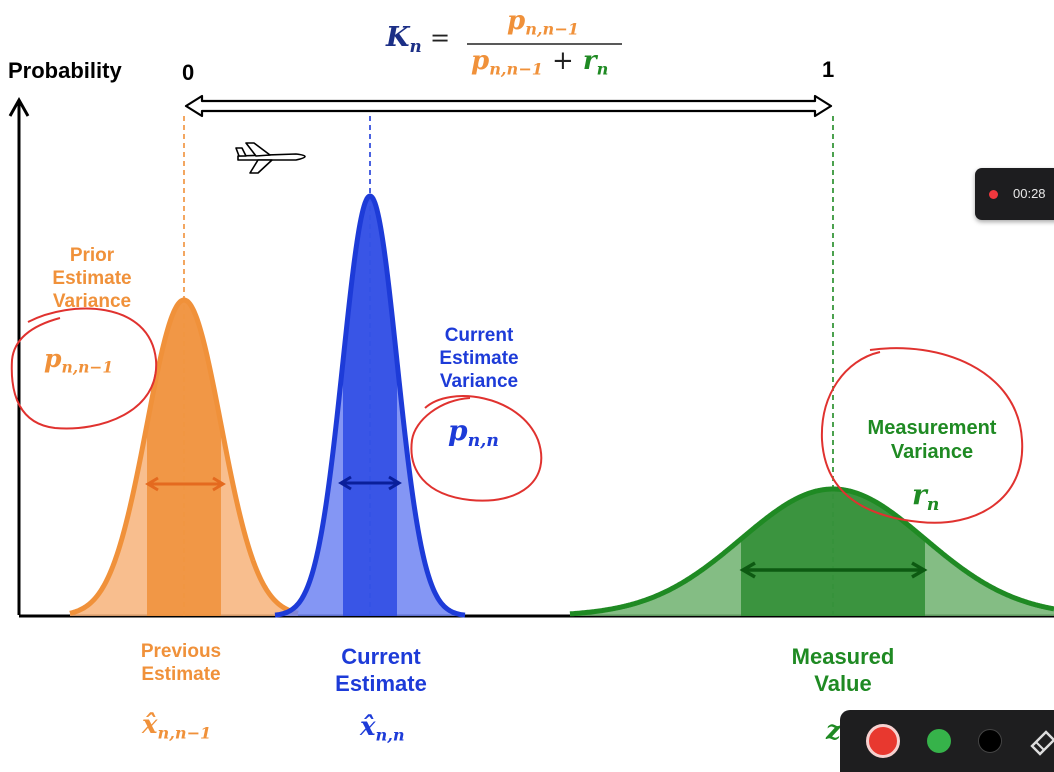 The width and height of the screenshot is (1054, 772). Describe the element at coordinates (177, 726) in the screenshot. I see `previous-estimate-symbol: x̂n,n−1` at that location.